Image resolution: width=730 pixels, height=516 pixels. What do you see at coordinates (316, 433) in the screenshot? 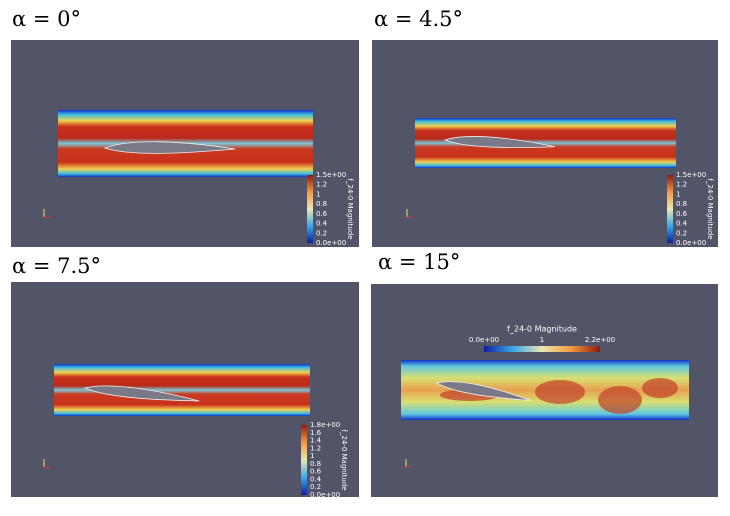
I see `colorbar-tick: 1.6` at bounding box center [316, 433].